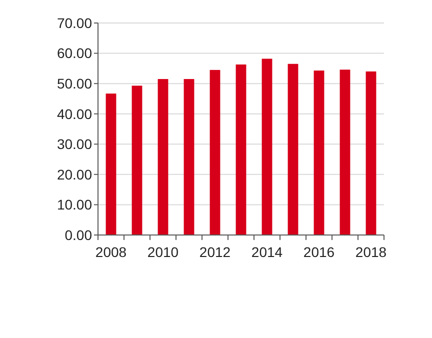 The width and height of the screenshot is (432, 338). Describe the element at coordinates (267, 252) in the screenshot. I see `x-tick-label: 2014` at that location.